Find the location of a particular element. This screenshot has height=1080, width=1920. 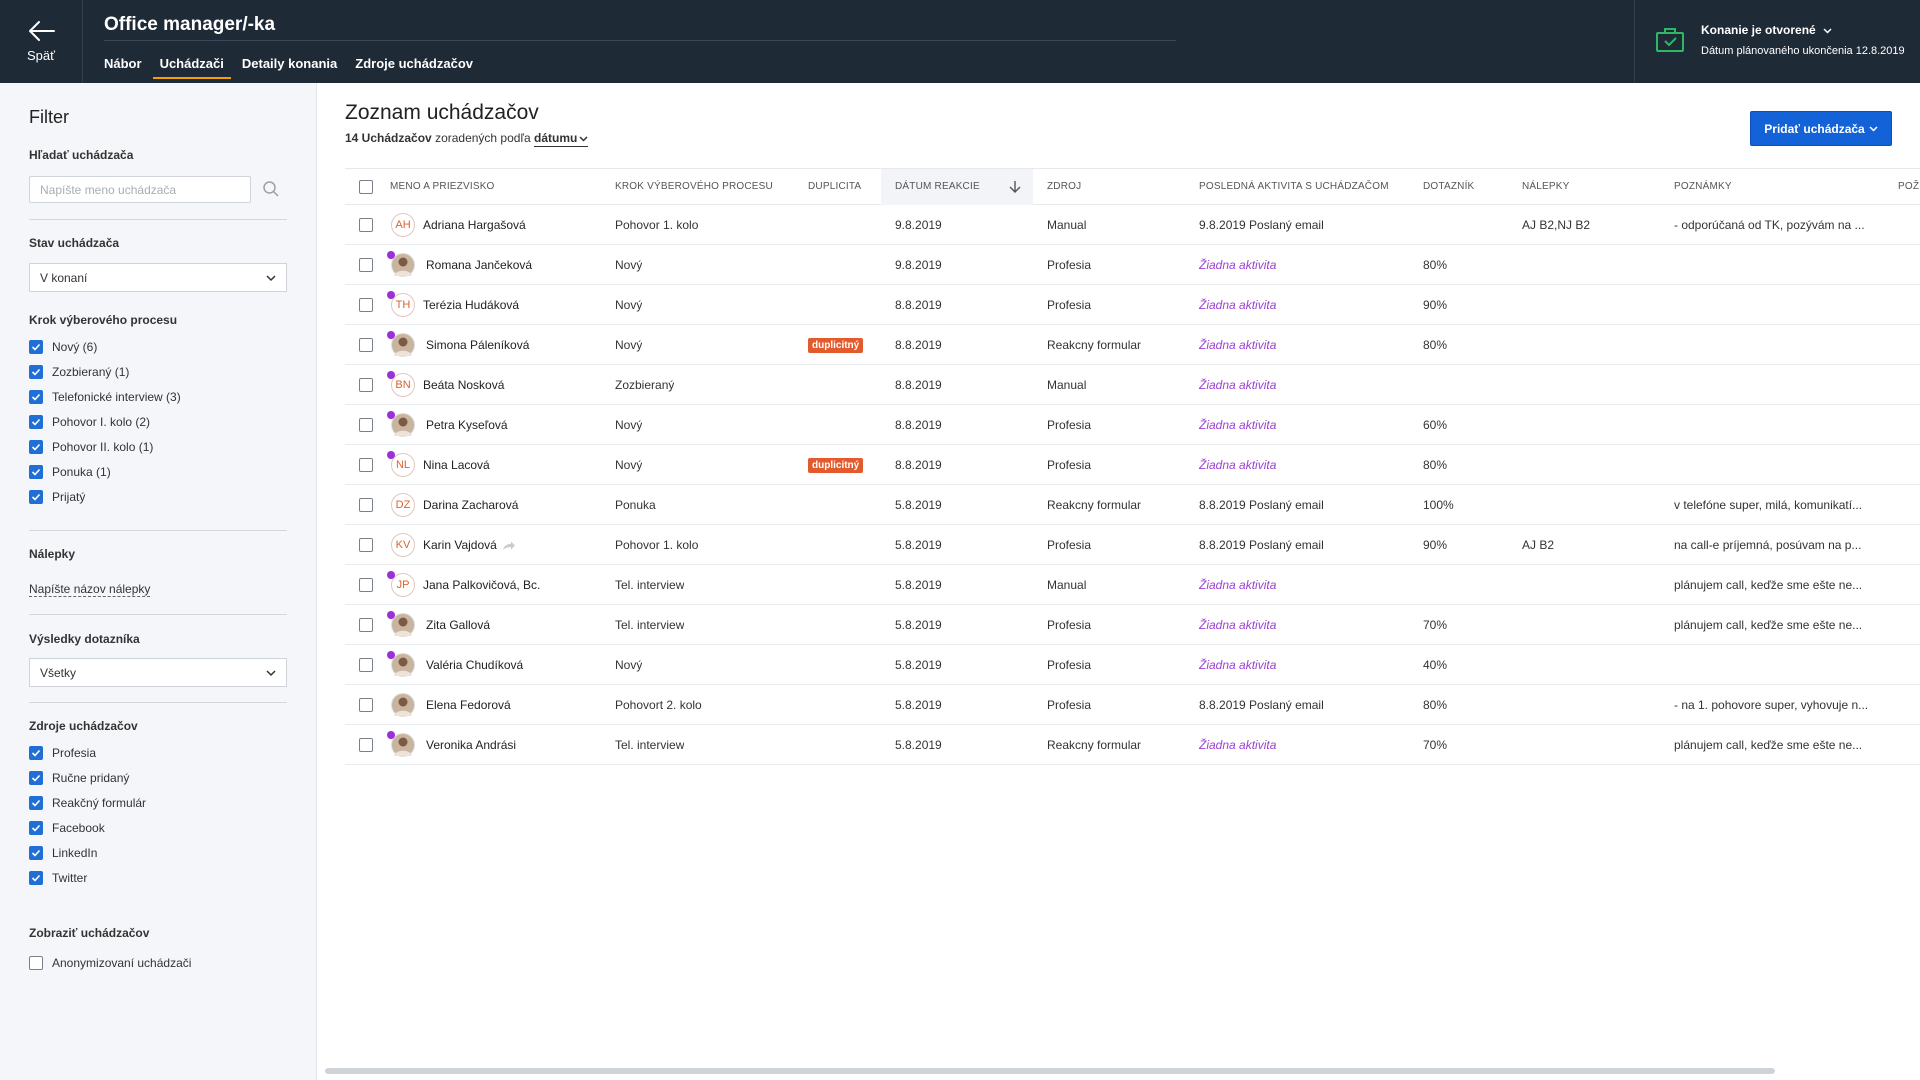

status-dropdown: Konanie je otvorené is located at coordinates (1766, 30).